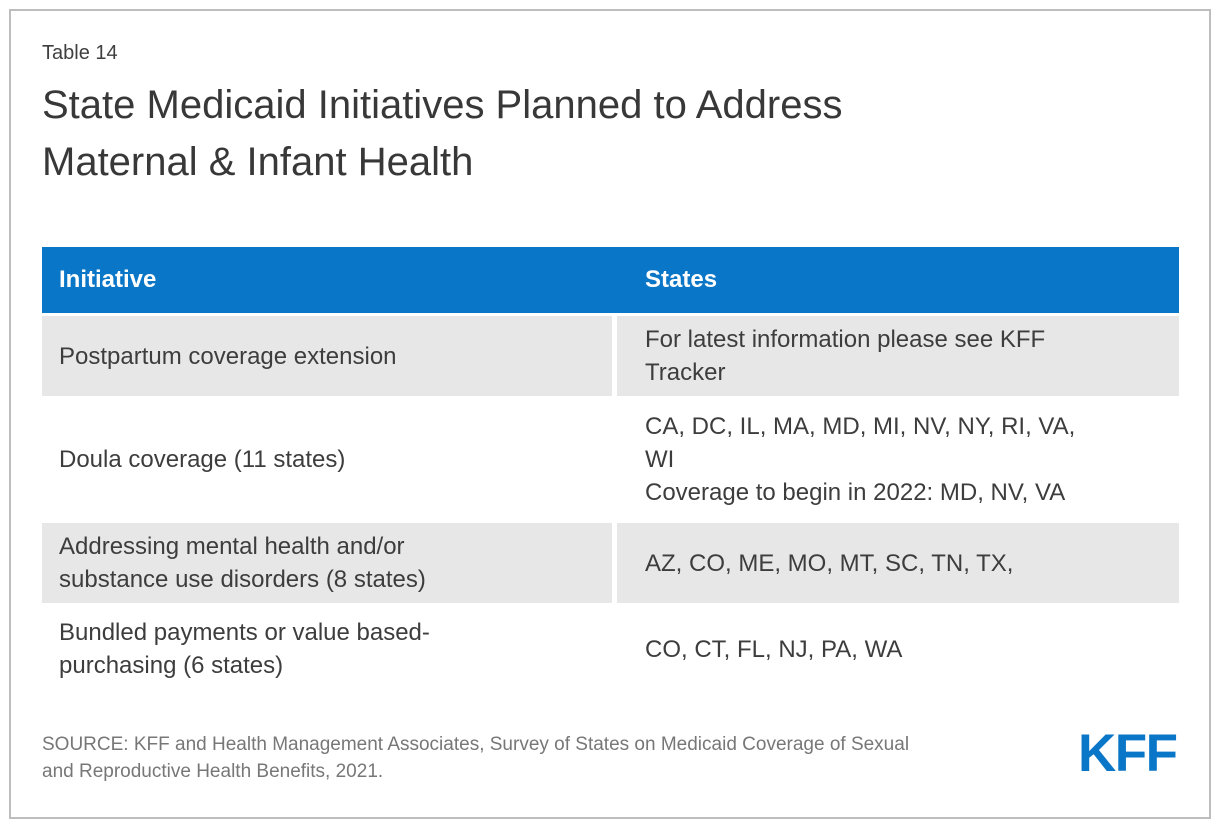 This screenshot has width=1220, height=828. Describe the element at coordinates (610, 280) in the screenshot. I see `table-header-row: Initiative States` at that location.